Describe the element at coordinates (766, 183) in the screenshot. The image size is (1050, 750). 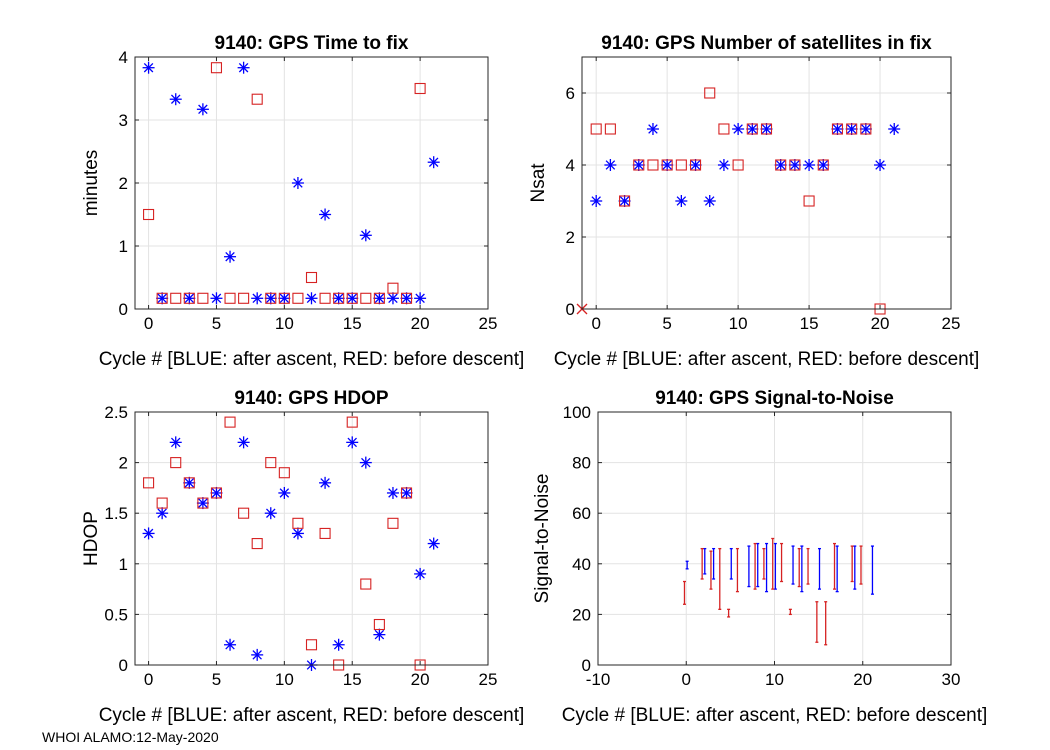
I see `plot-area` at that location.